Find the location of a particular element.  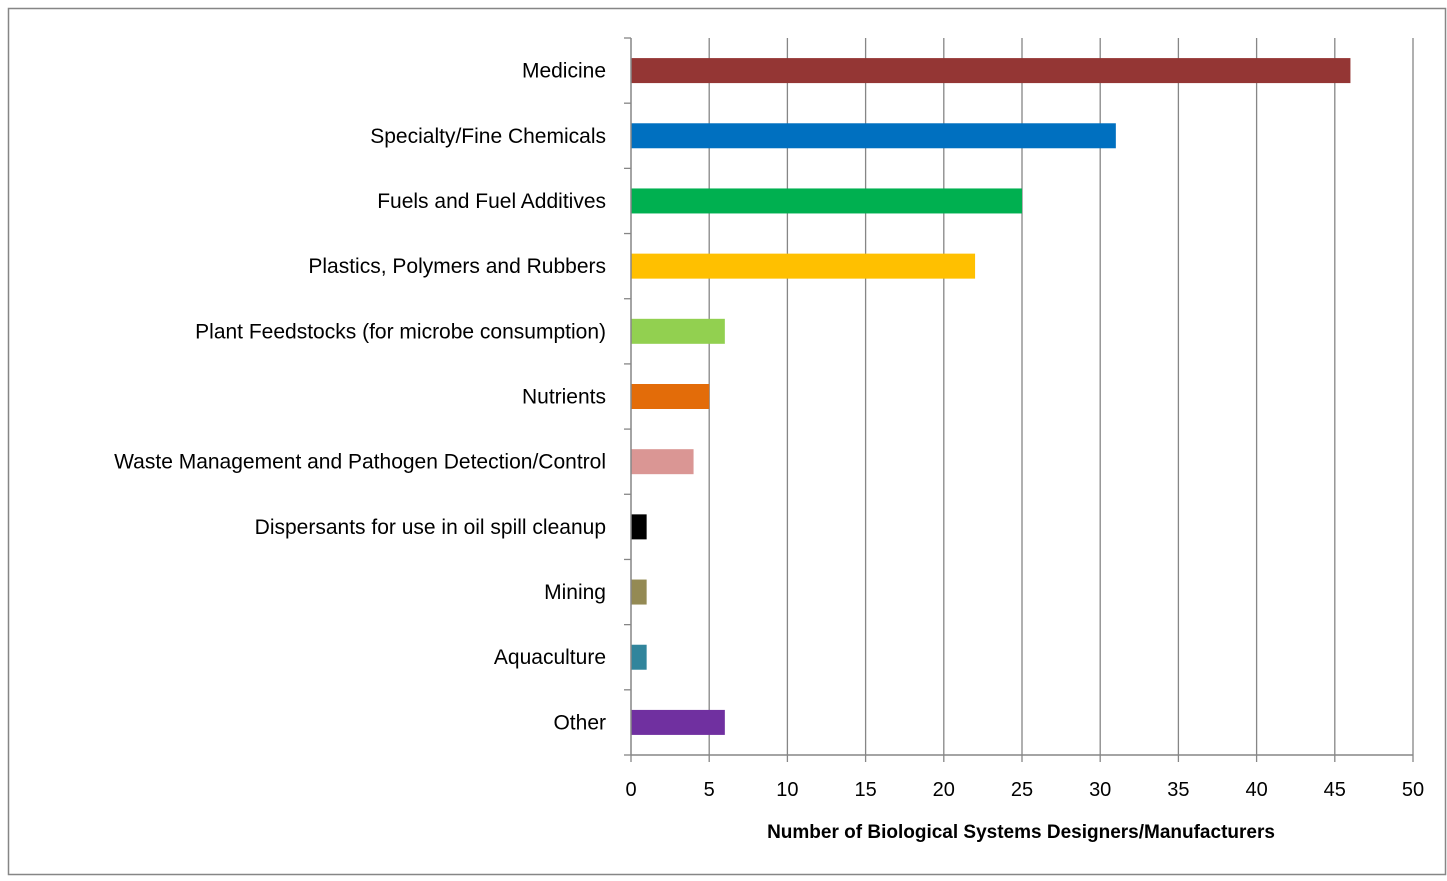

x-tick-label: 50 is located at coordinates (1413, 790).